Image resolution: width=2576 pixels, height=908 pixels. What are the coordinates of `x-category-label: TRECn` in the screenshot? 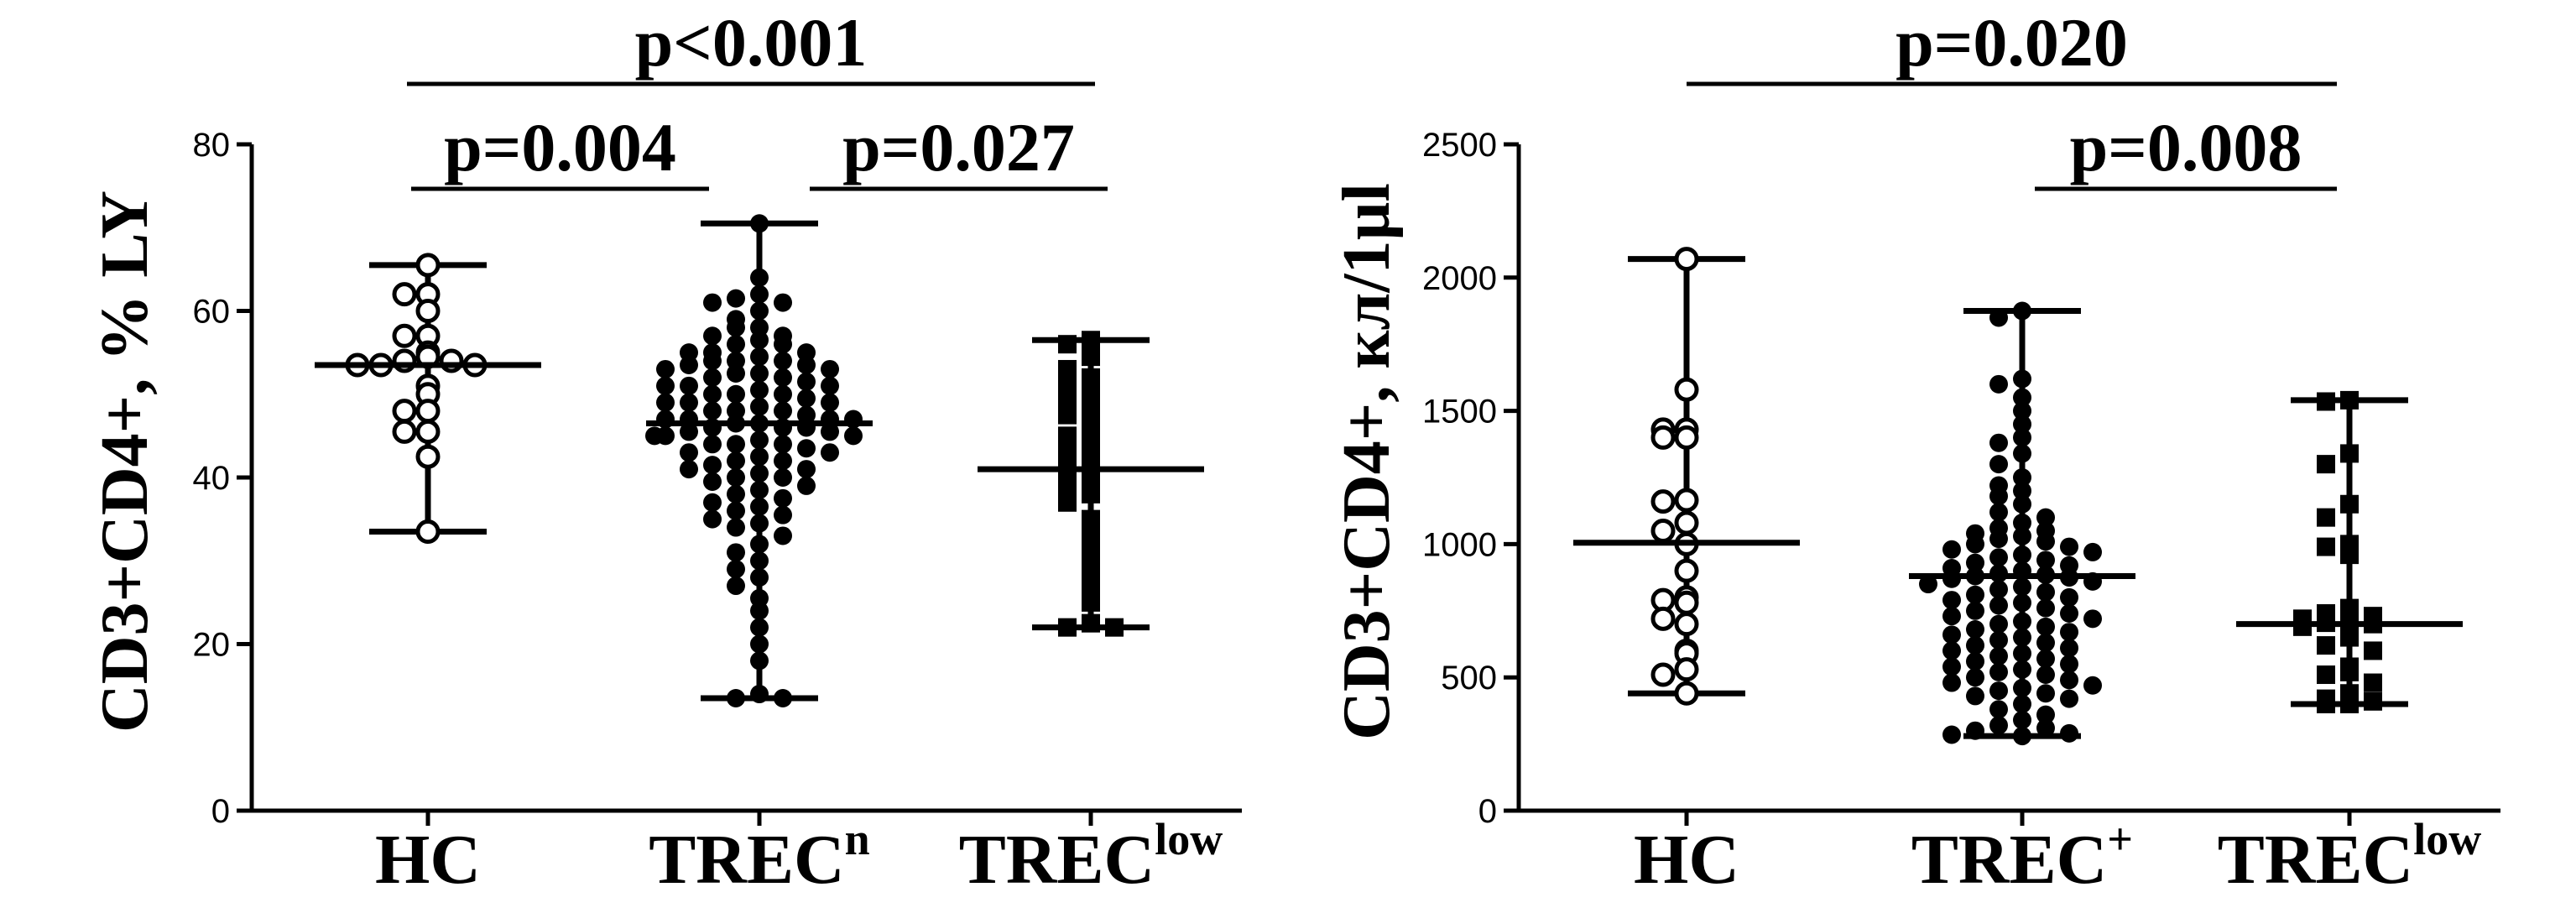 It's located at (759, 856).